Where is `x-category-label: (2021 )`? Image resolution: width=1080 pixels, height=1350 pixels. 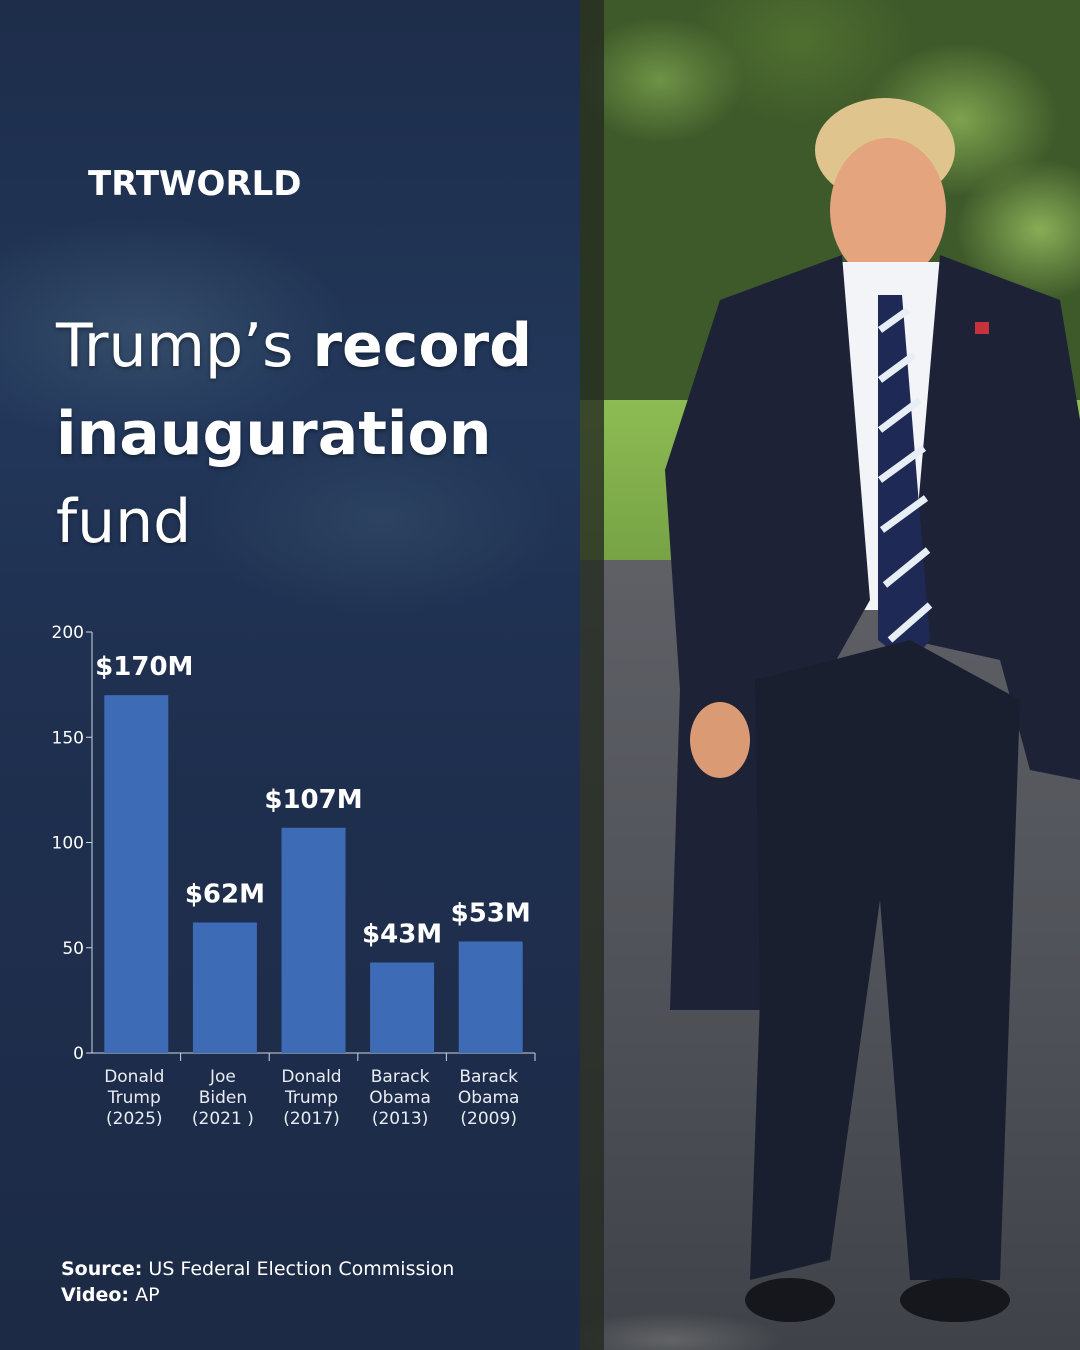 x-category-label: (2021 ) is located at coordinates (223, 1119).